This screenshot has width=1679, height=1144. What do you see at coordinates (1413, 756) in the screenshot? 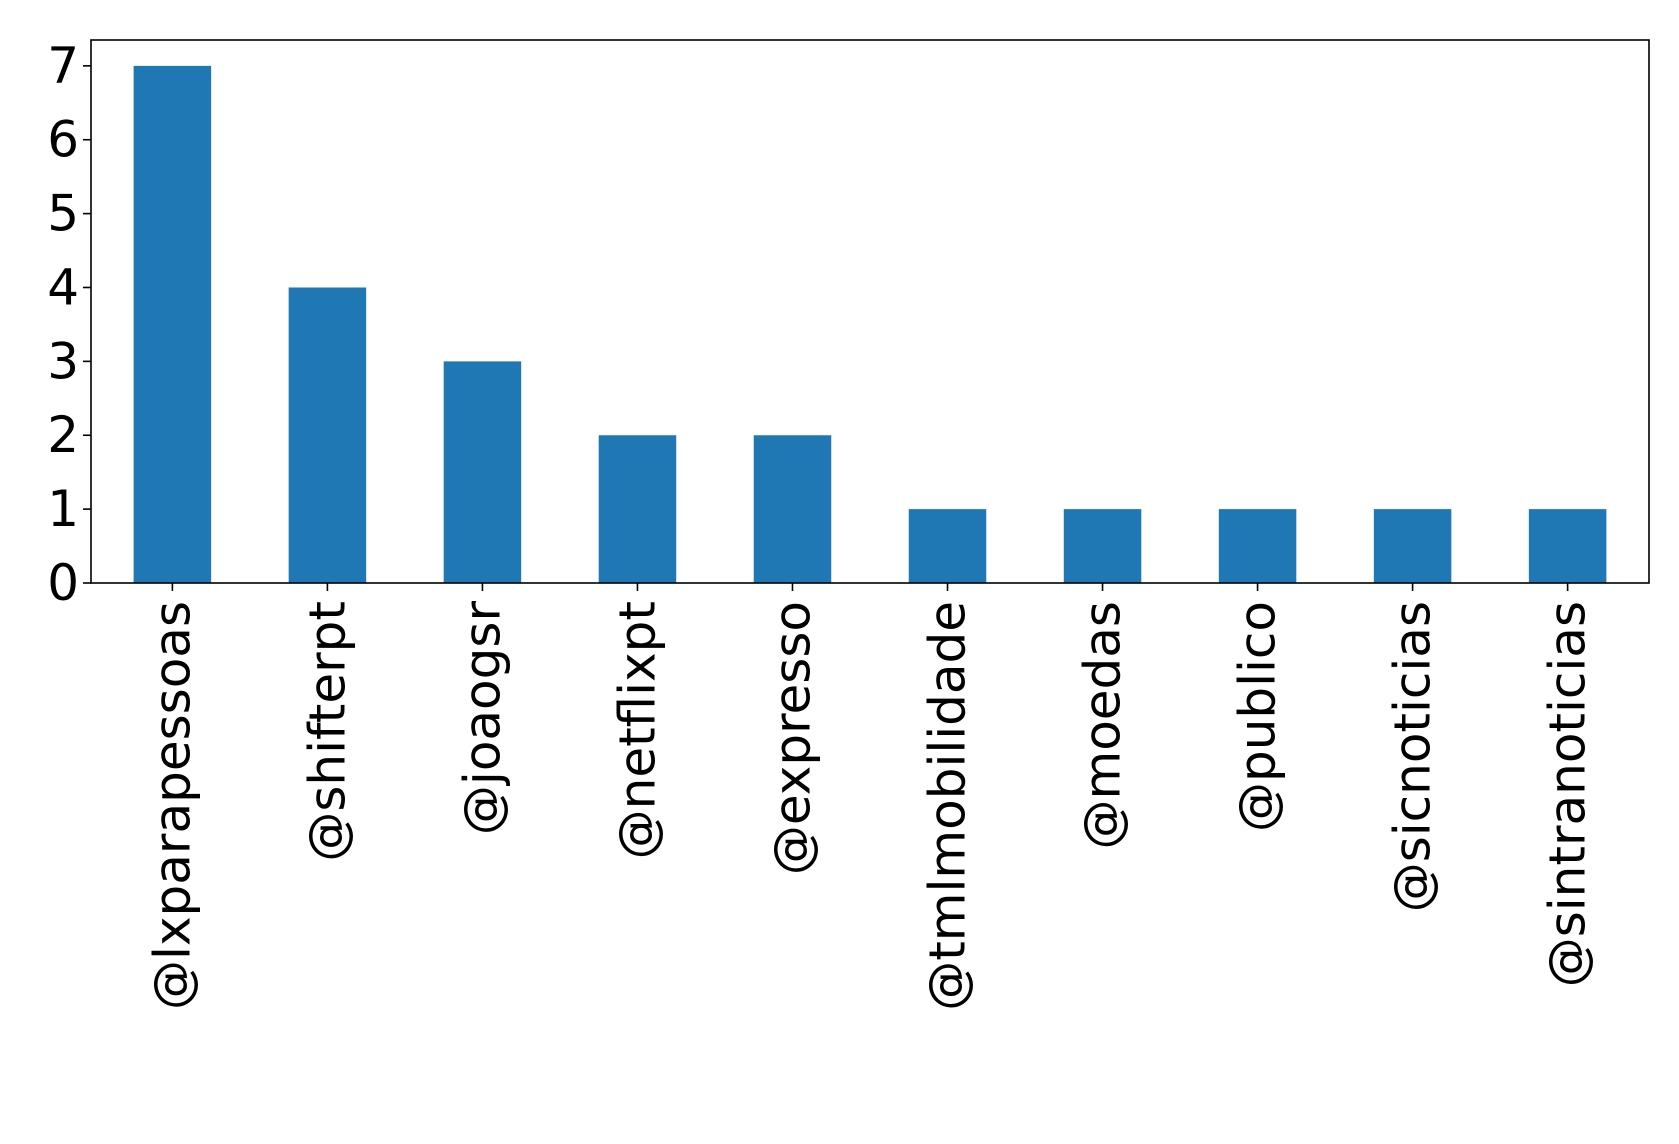
I see `x-tick-label: @sicnoticias` at bounding box center [1413, 756].